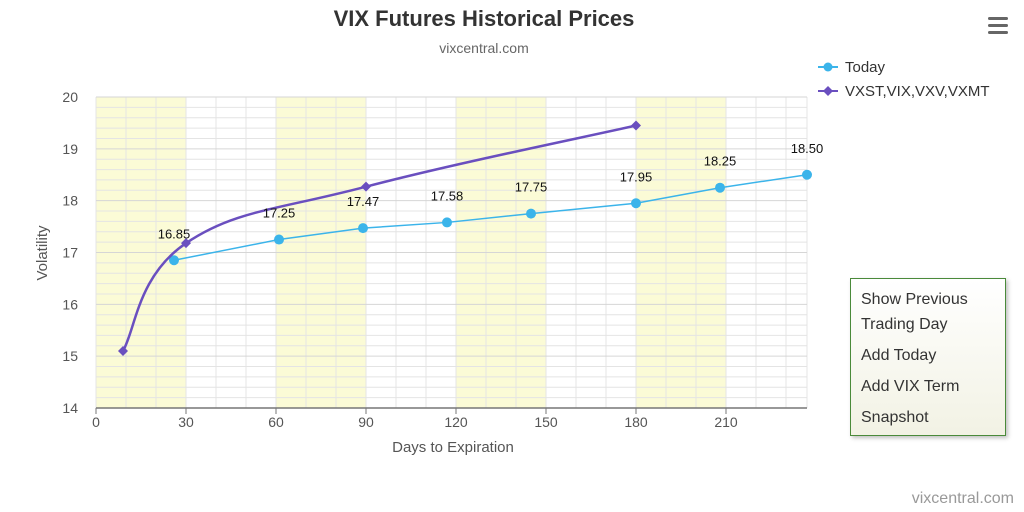  Describe the element at coordinates (720, 161) in the screenshot. I see `data-label-today: 18.25` at that location.